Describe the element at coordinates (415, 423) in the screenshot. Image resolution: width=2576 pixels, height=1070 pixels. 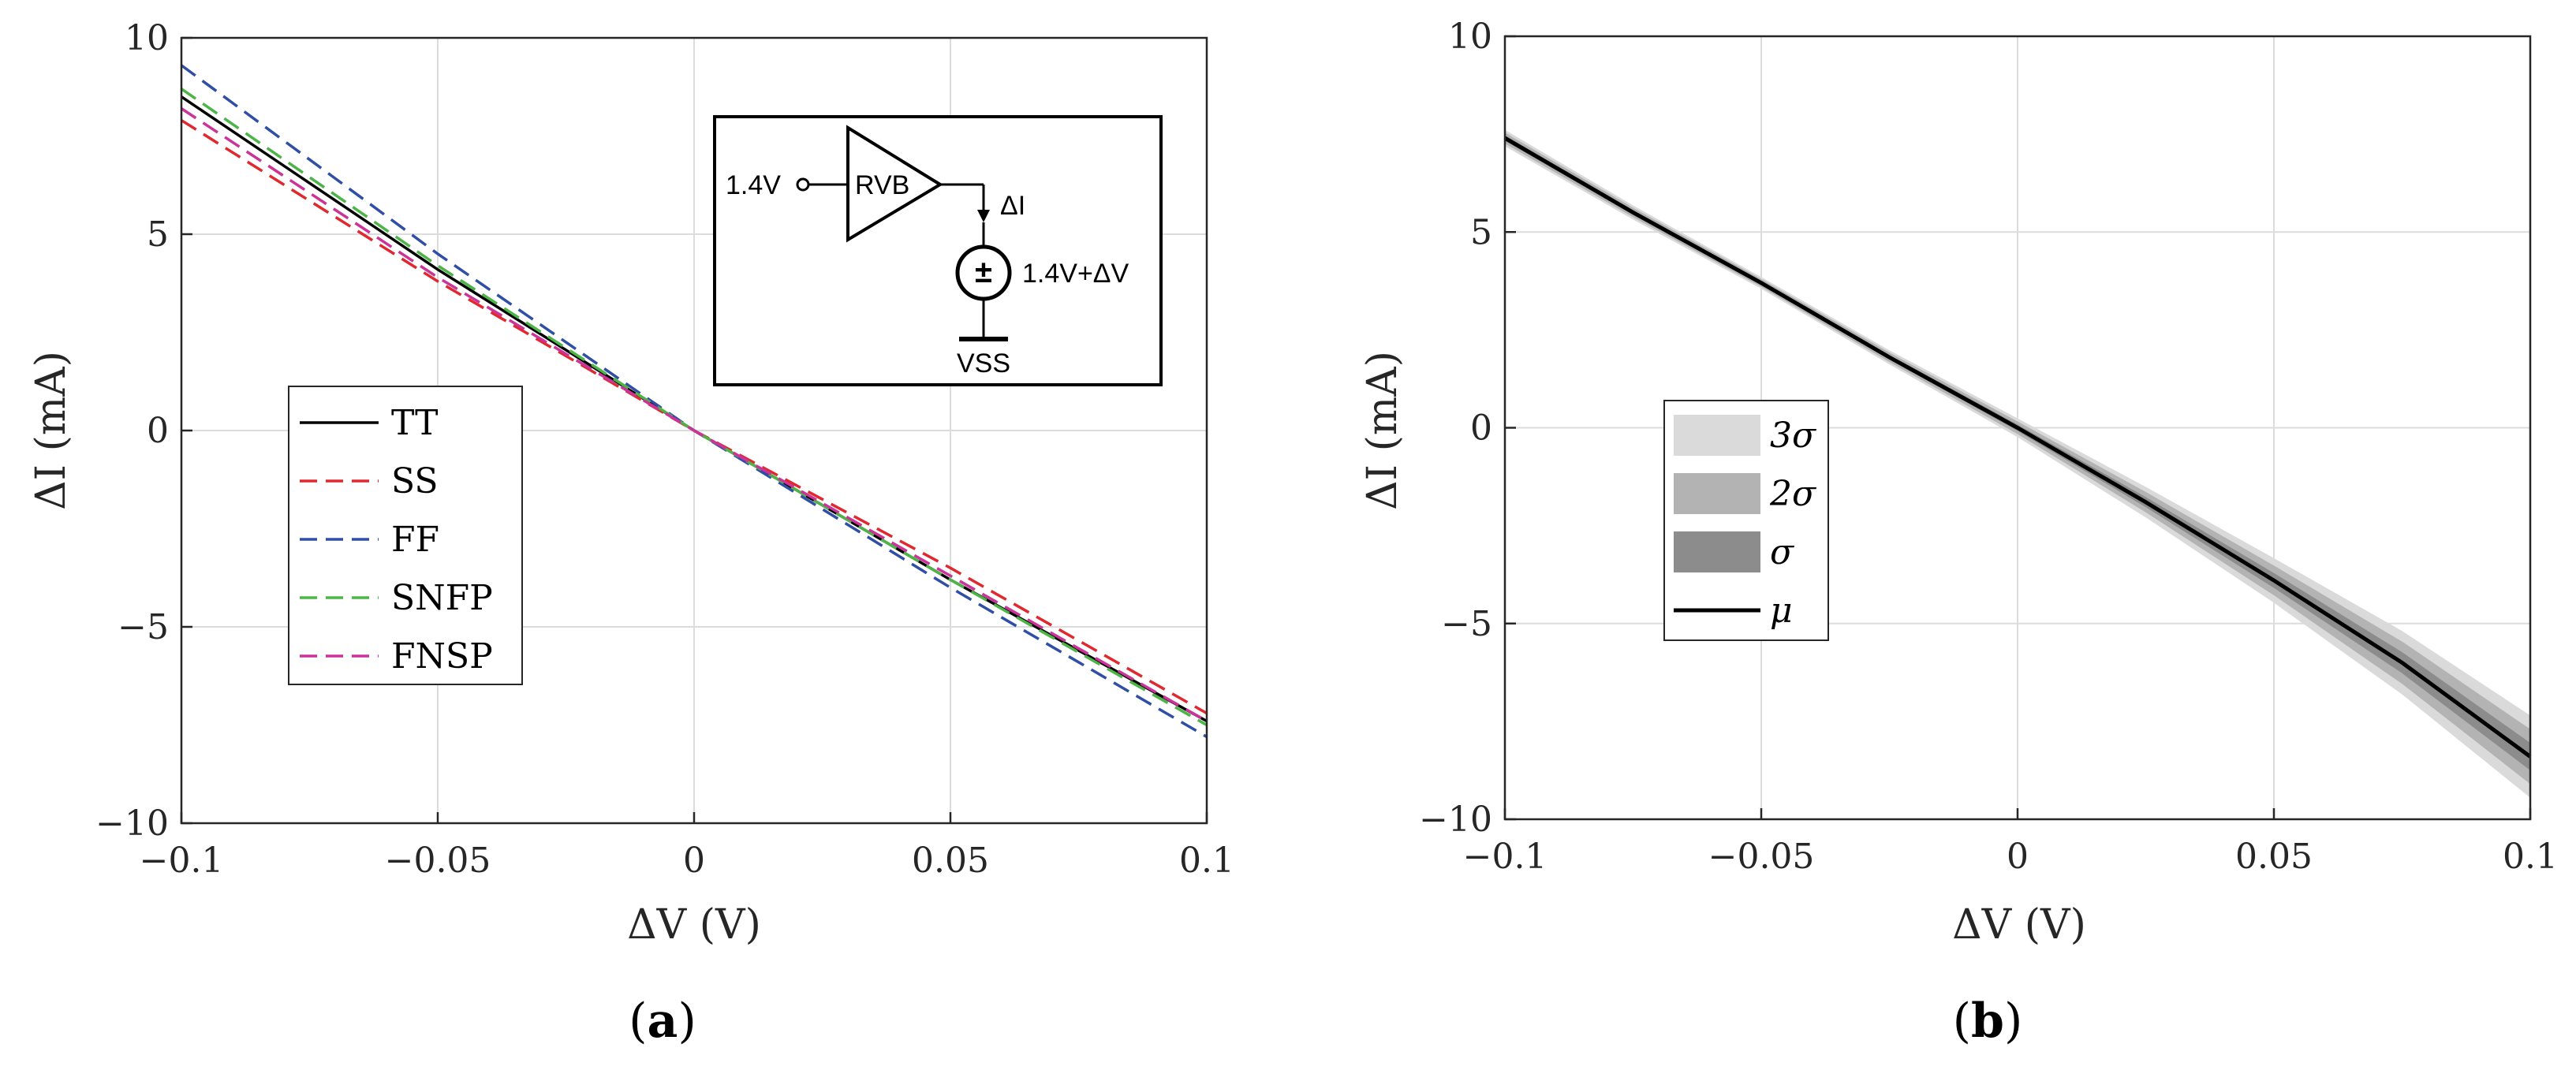
I see `legend-label-tt: TT` at that location.